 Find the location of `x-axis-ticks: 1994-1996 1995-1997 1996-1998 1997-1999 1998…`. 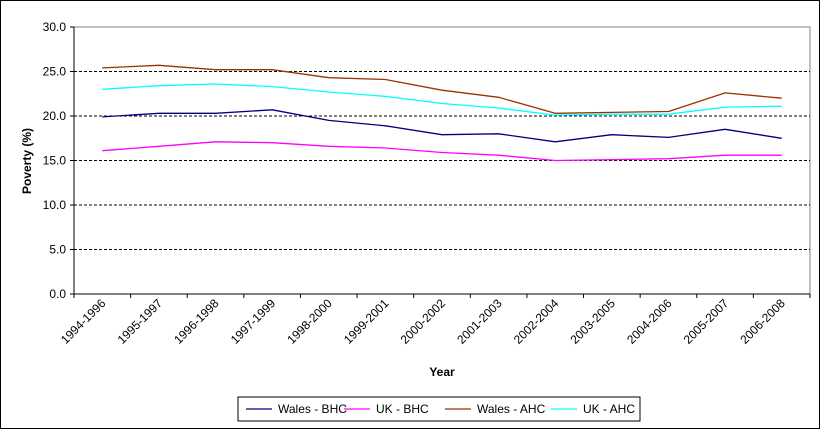

x-axis-ticks: 1994-1996 1995-1997 1996-1998 1997-1999 1998… is located at coordinates (434, 320).